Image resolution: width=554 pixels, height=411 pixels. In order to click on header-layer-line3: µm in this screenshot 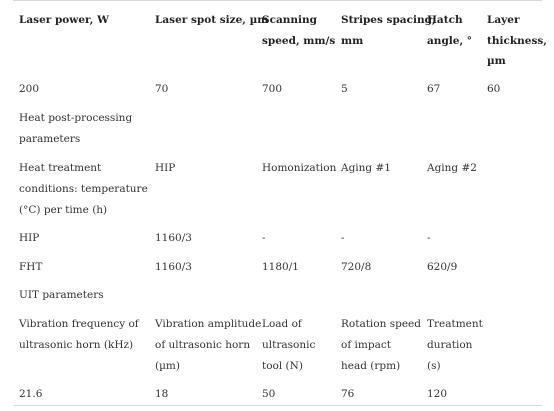, I will do `click(496, 61)`.